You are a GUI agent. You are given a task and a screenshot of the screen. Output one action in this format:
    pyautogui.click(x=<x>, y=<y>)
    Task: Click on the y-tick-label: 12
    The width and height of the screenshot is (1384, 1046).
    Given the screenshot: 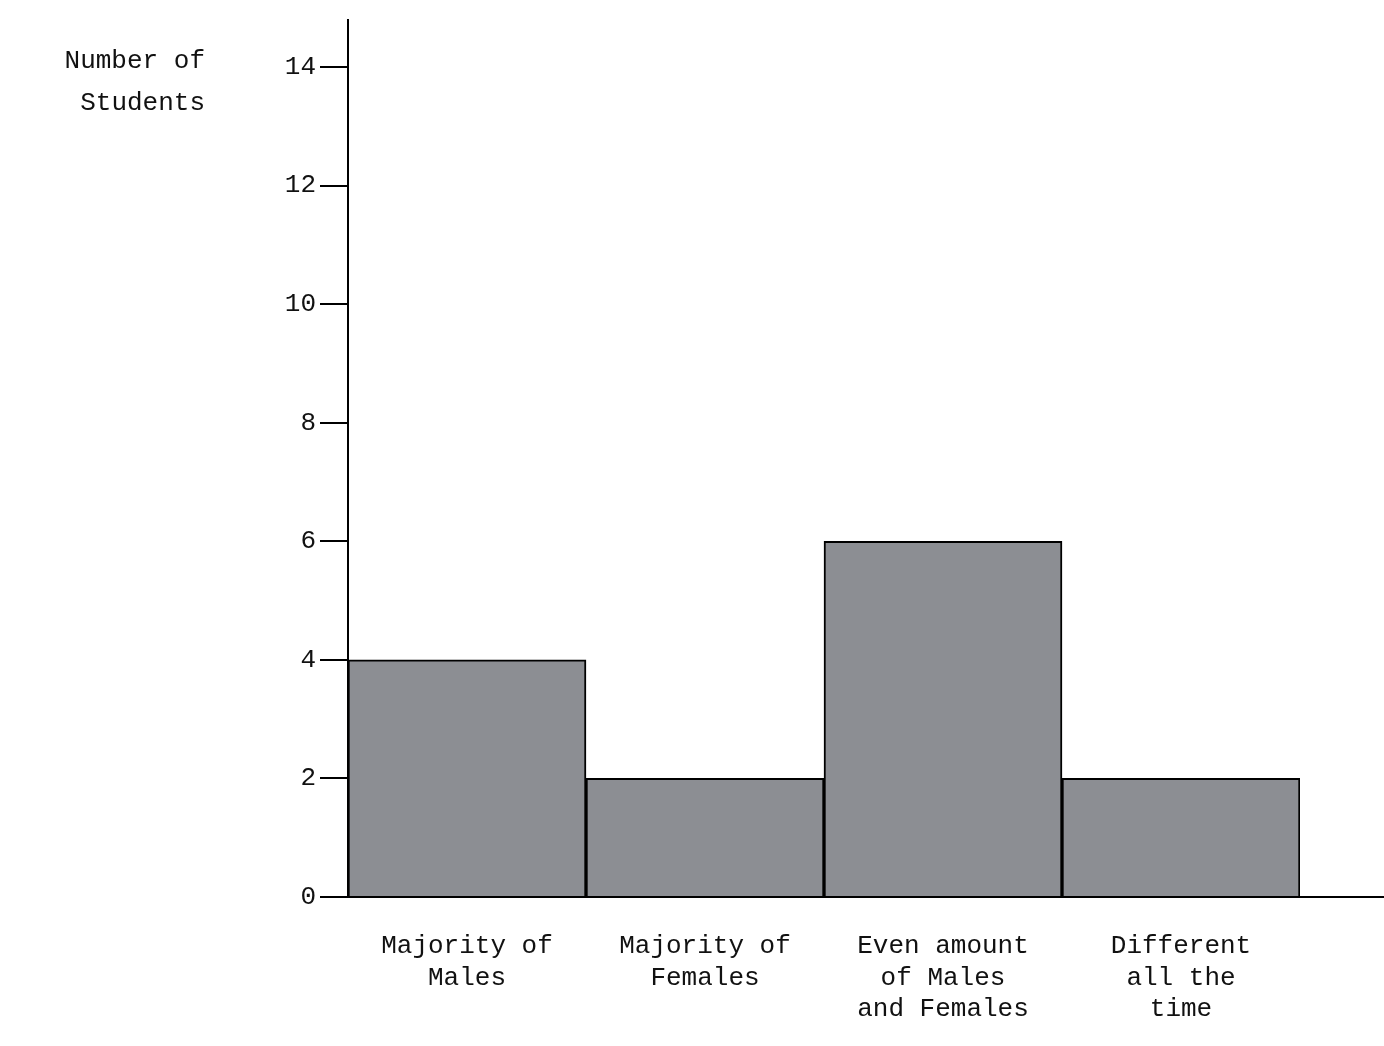 What is the action you would take?
    pyautogui.click(x=300, y=185)
    